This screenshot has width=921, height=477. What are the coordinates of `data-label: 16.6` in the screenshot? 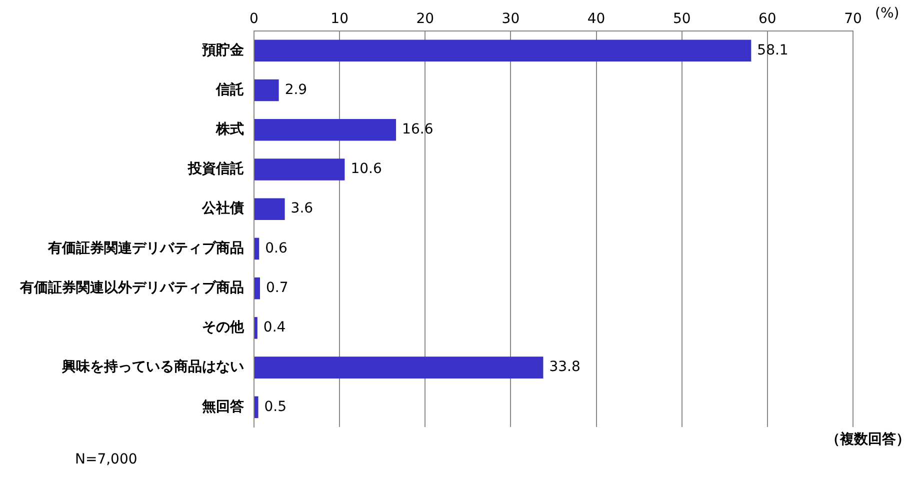 It's located at (418, 129).